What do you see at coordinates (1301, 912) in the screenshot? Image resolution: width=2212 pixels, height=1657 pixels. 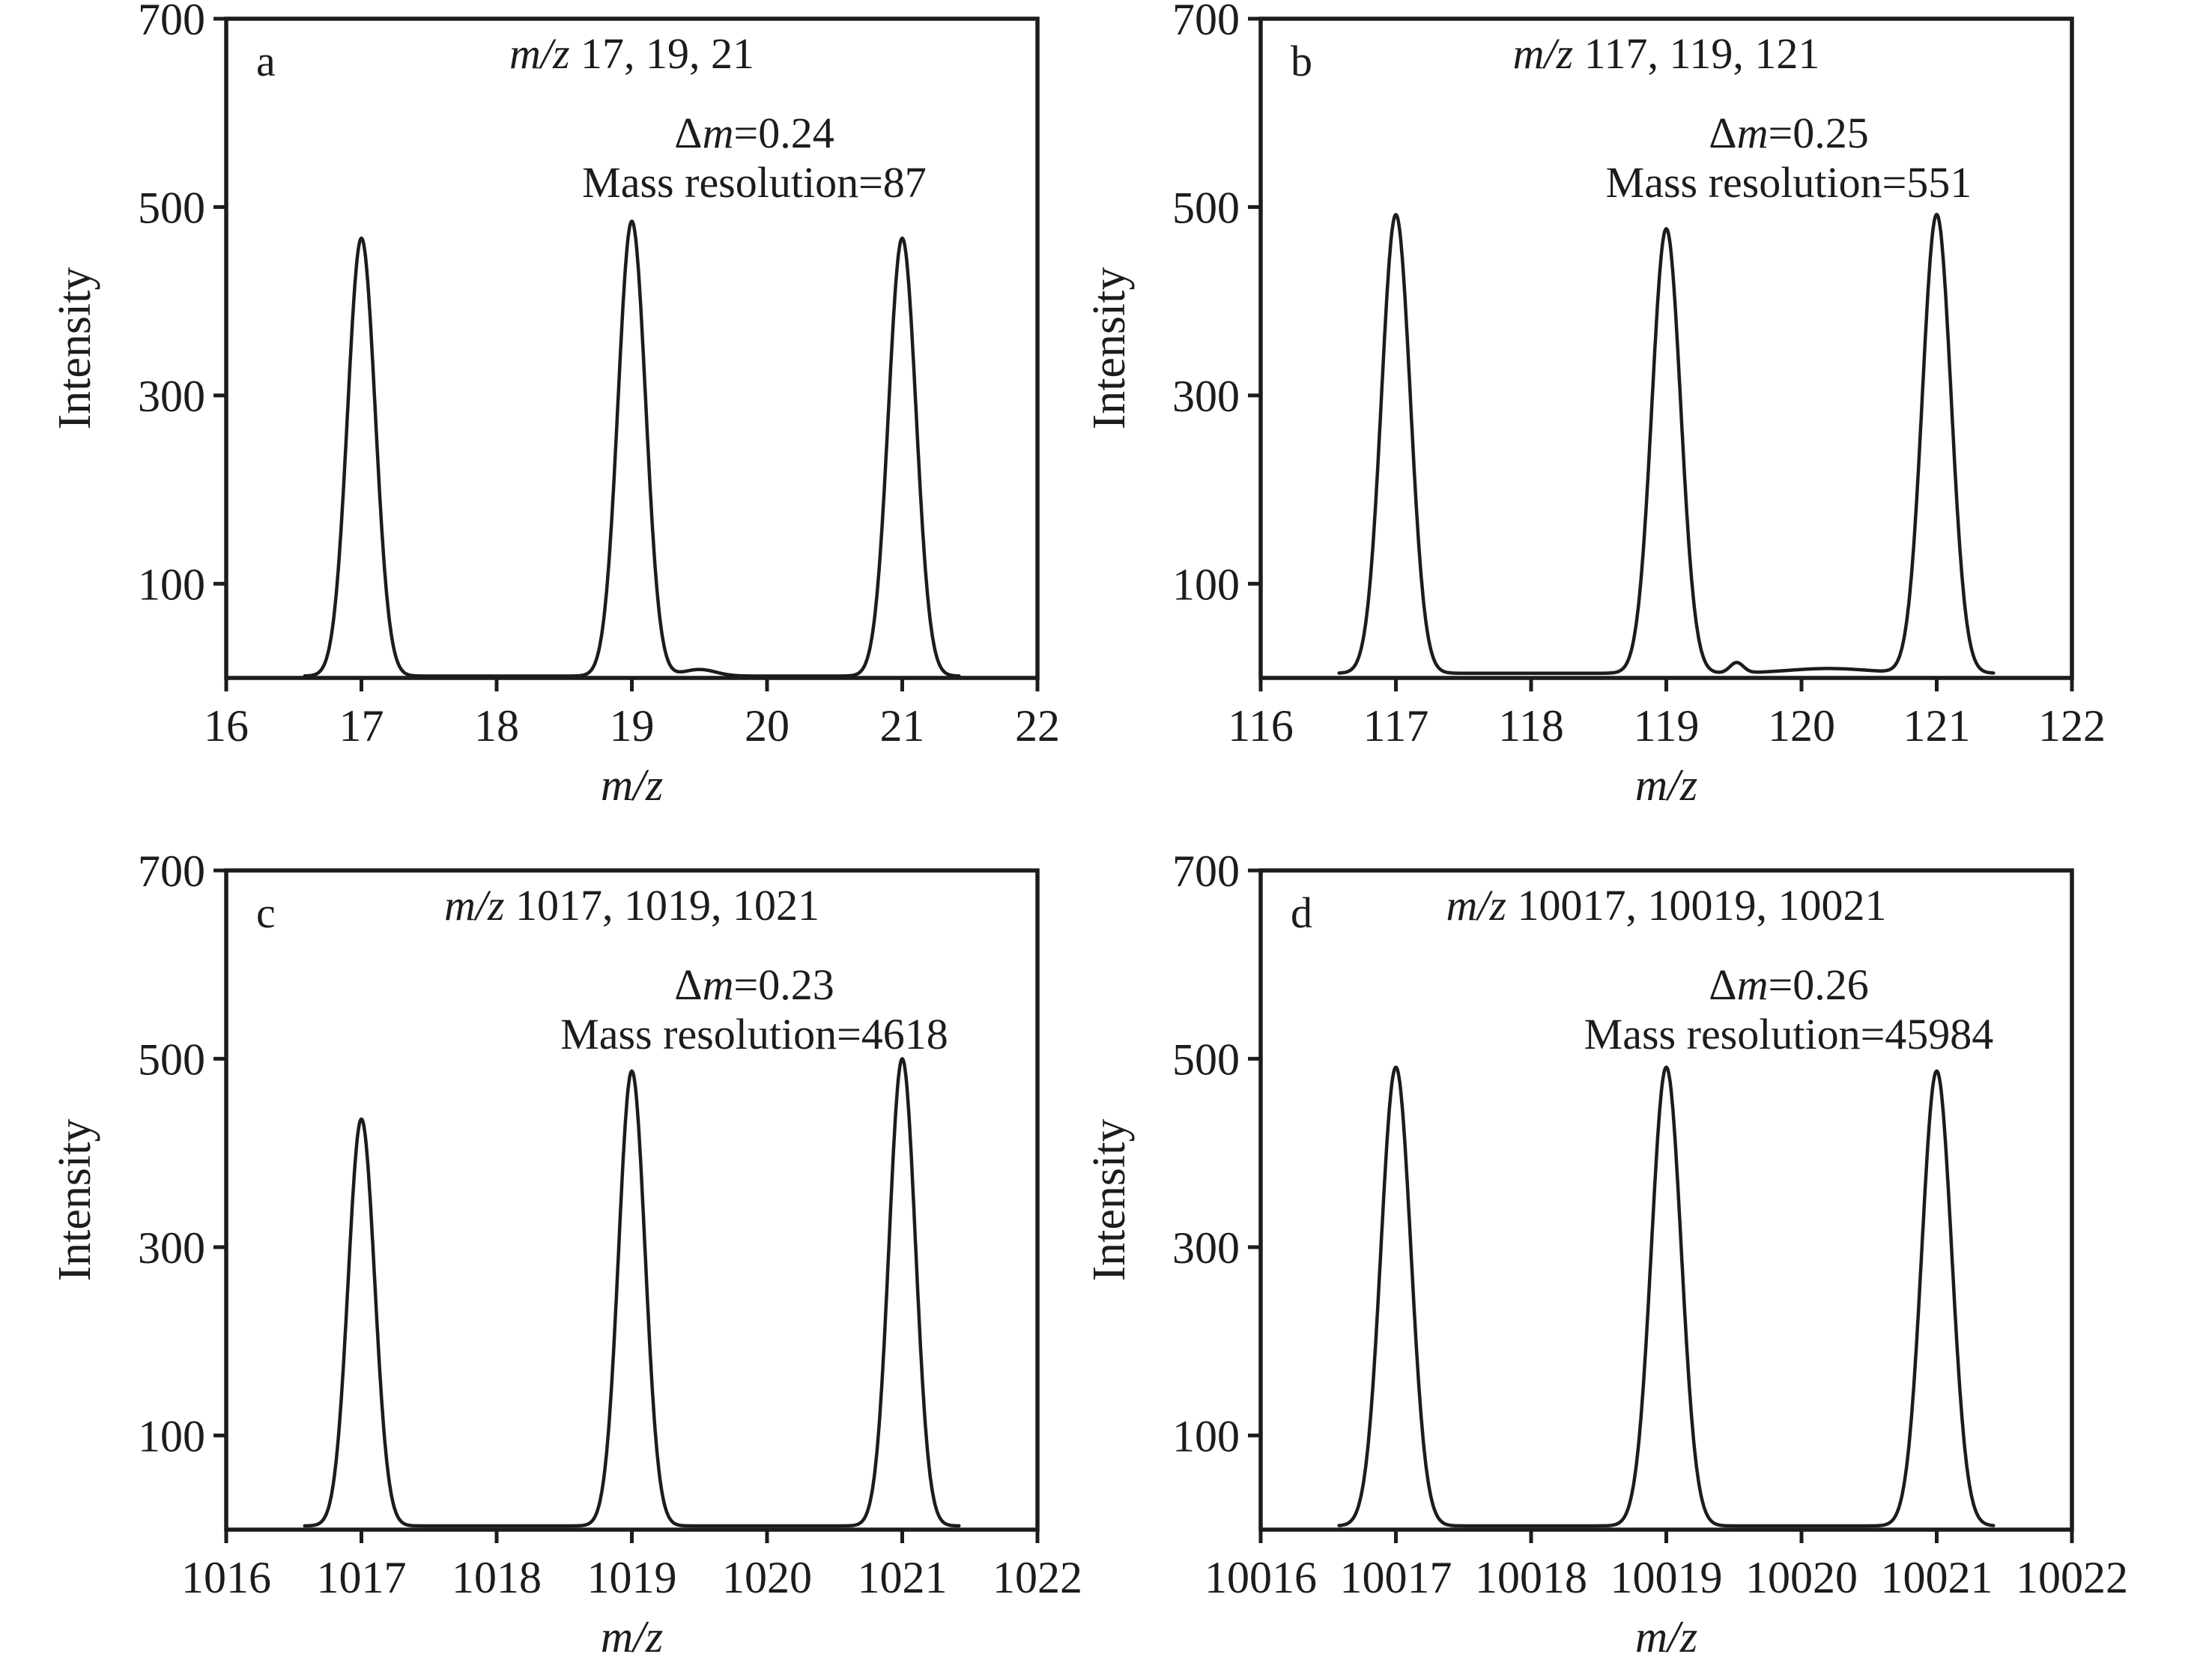 I see `panel-letter: d` at bounding box center [1301, 912].